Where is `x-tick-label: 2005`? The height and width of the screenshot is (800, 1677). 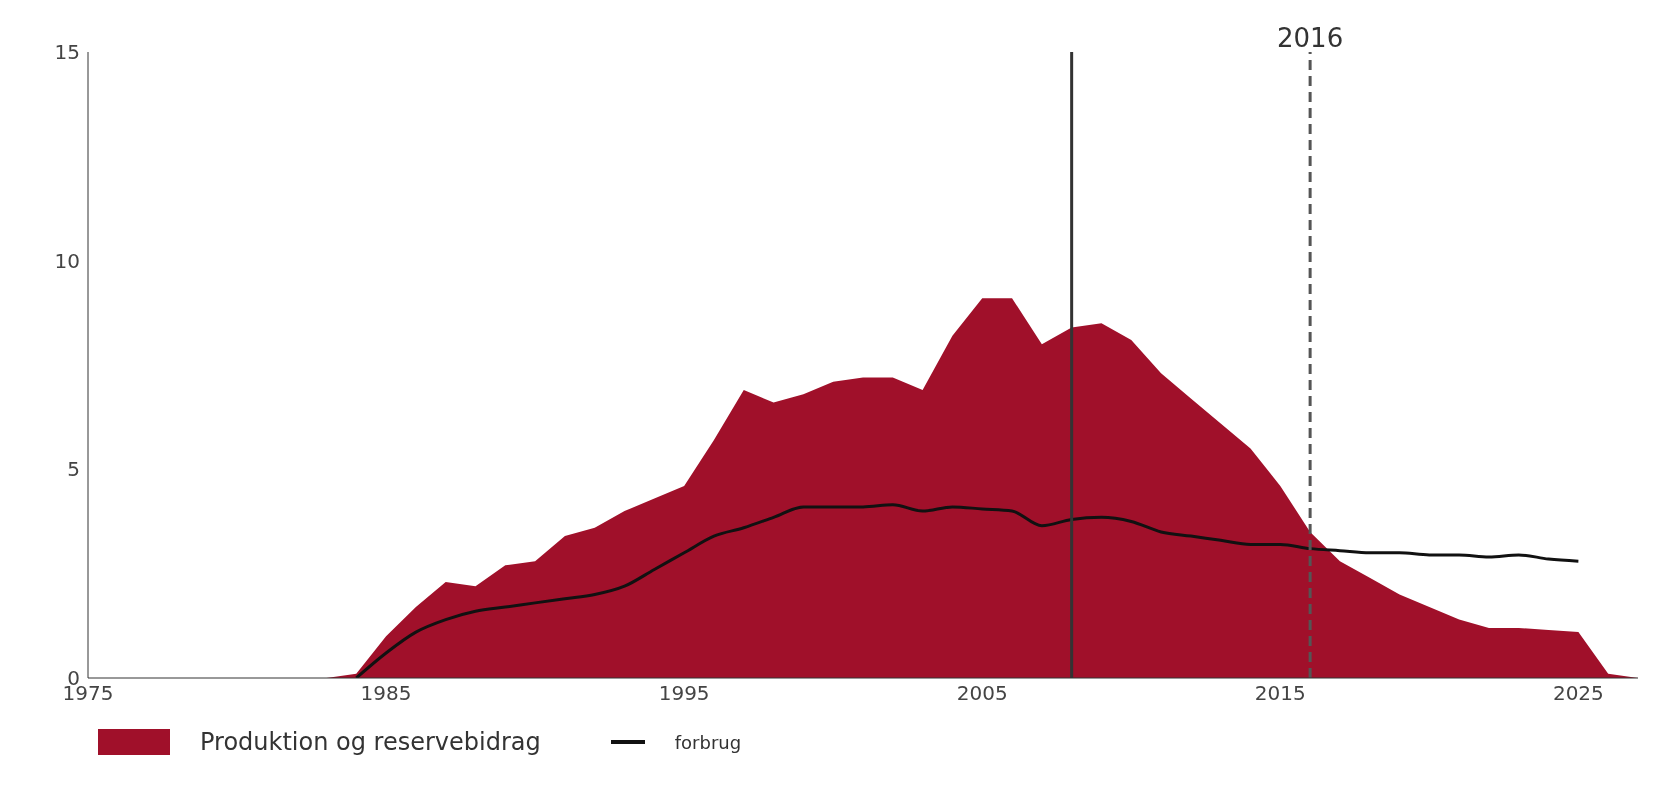
x-tick-label: 2005 is located at coordinates (982, 693).